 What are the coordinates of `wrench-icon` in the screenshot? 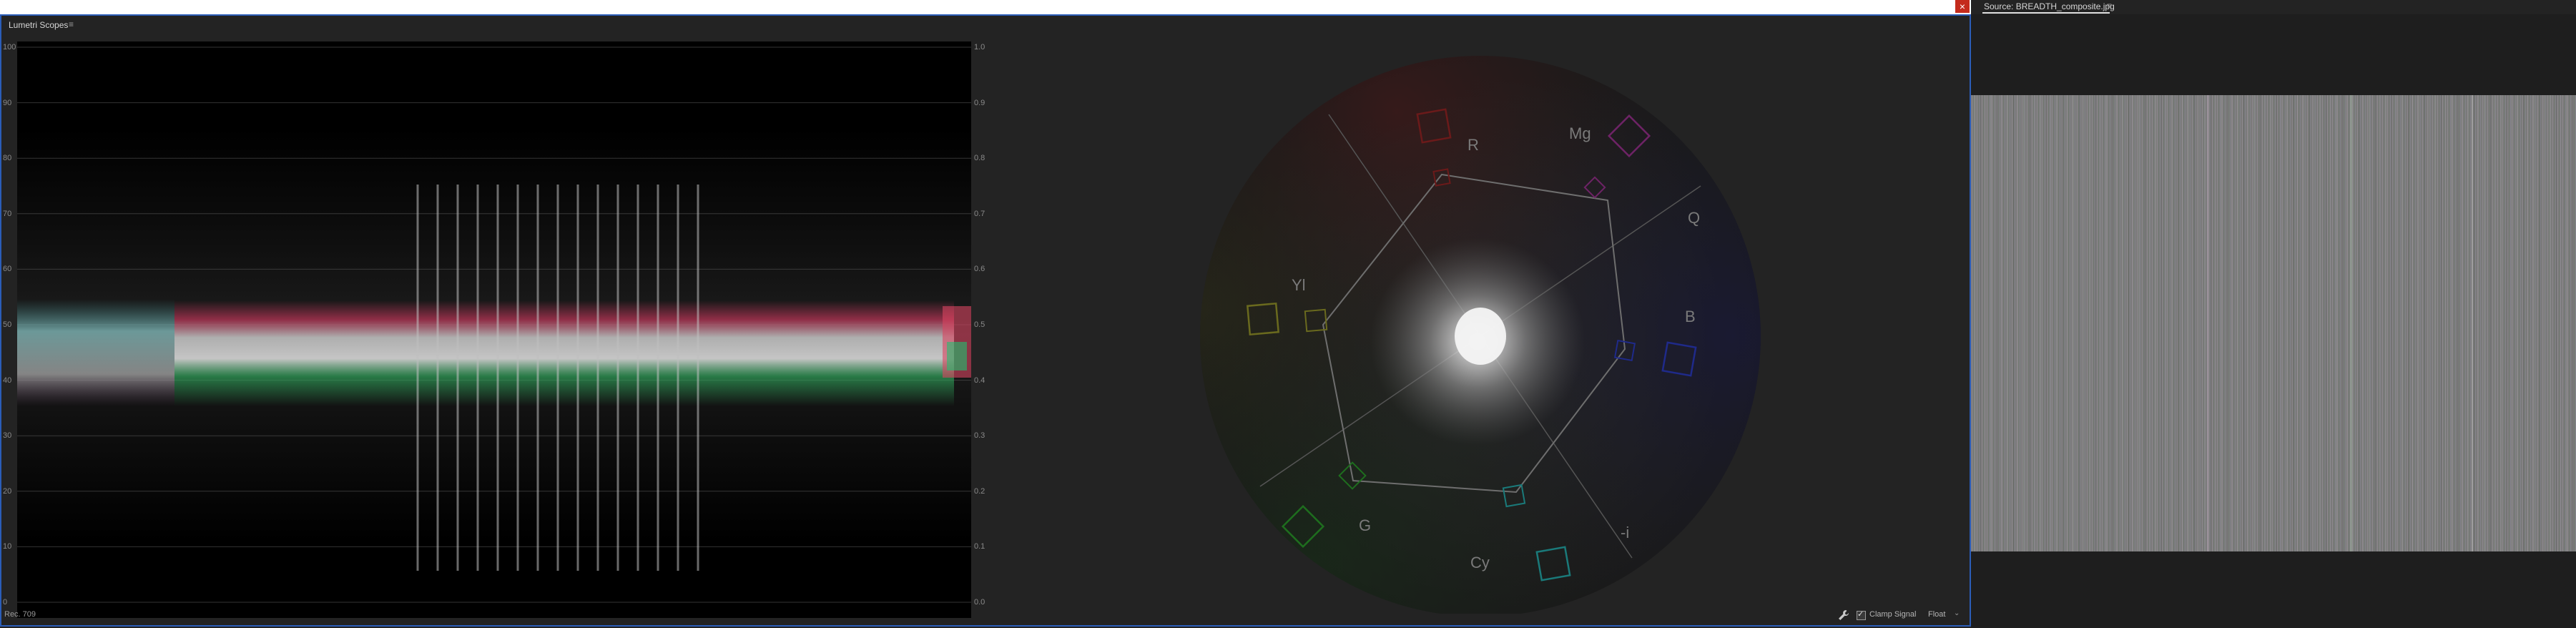 It's located at (1844, 616).